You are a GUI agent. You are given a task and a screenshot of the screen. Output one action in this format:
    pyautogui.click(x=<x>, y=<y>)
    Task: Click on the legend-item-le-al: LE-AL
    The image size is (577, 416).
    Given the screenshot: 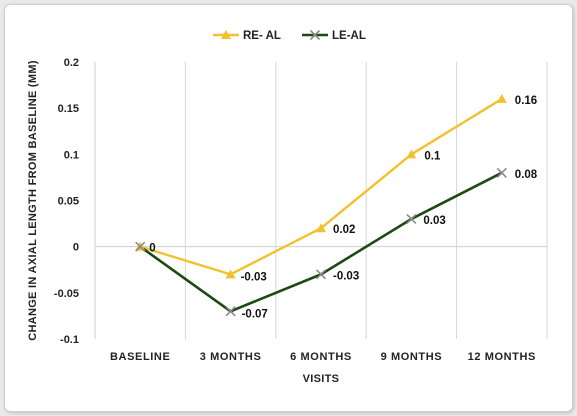 What is the action you would take?
    pyautogui.click(x=334, y=35)
    